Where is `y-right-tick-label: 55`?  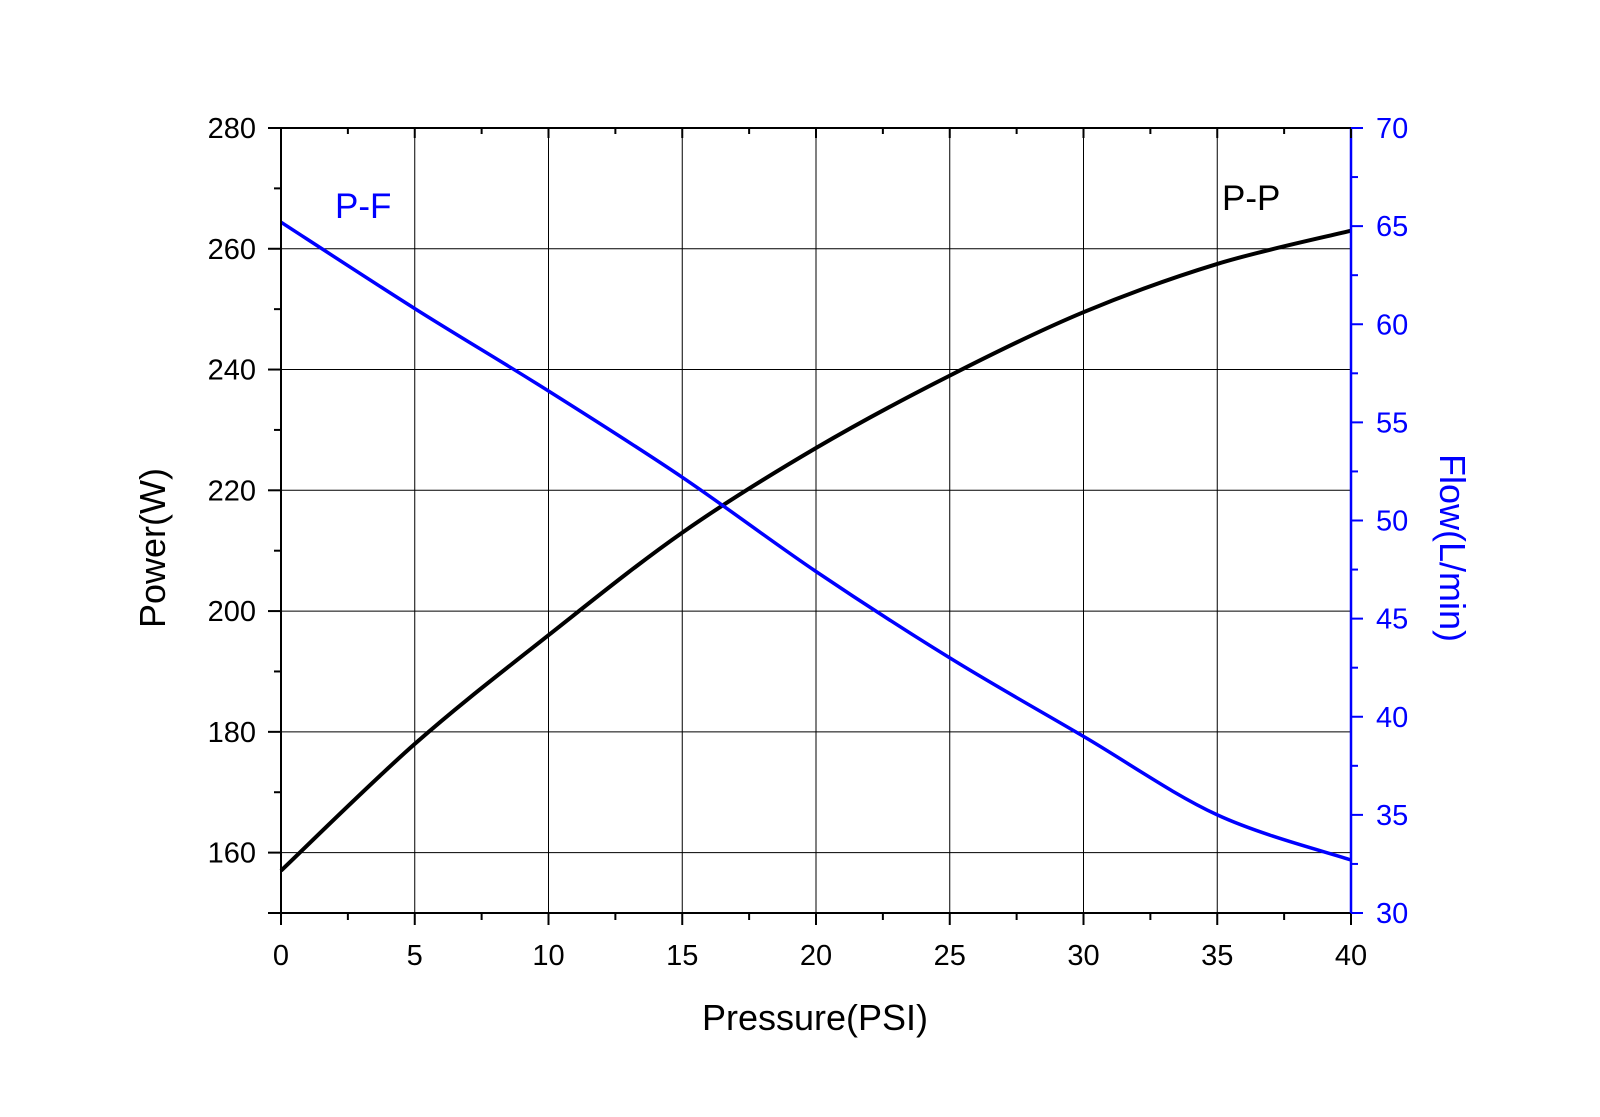 y-right-tick-label: 55 is located at coordinates (1392, 423).